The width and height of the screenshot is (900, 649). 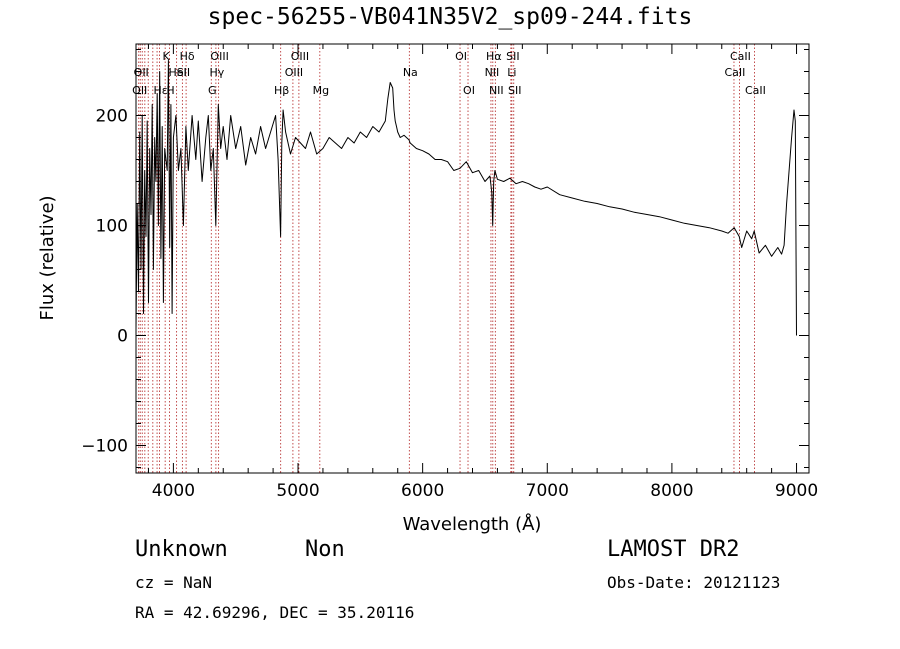 I want to click on line-label: K, so click(x=167, y=56).